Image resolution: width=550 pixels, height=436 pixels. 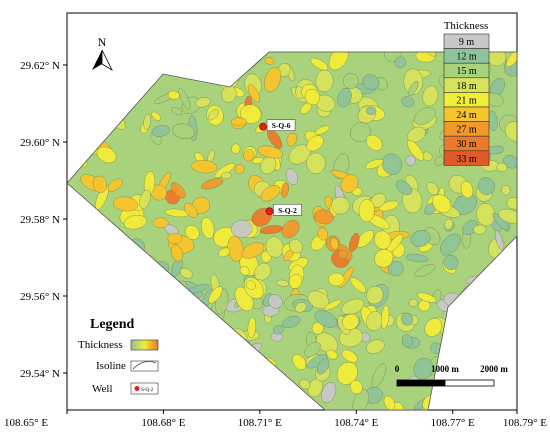 I want to click on color-scale-label: 18 m, so click(x=466, y=86).